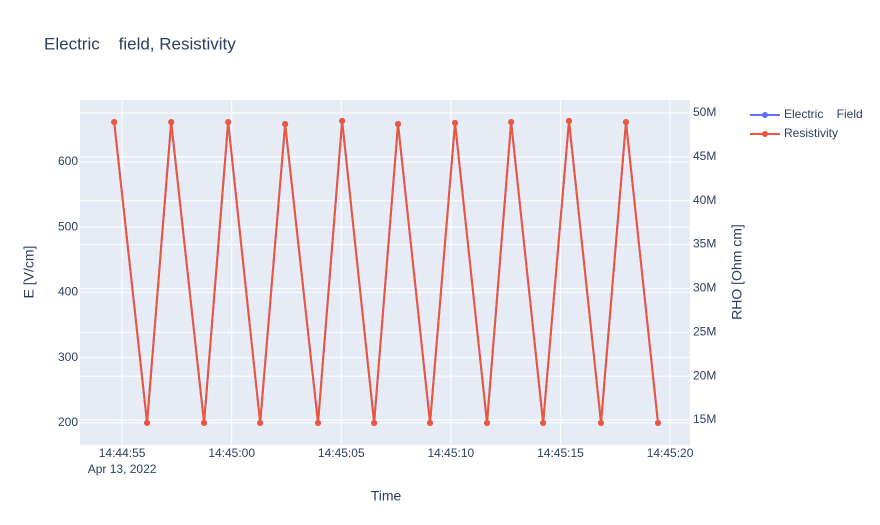  I want to click on y2-tick-label: 25M, so click(704, 331).